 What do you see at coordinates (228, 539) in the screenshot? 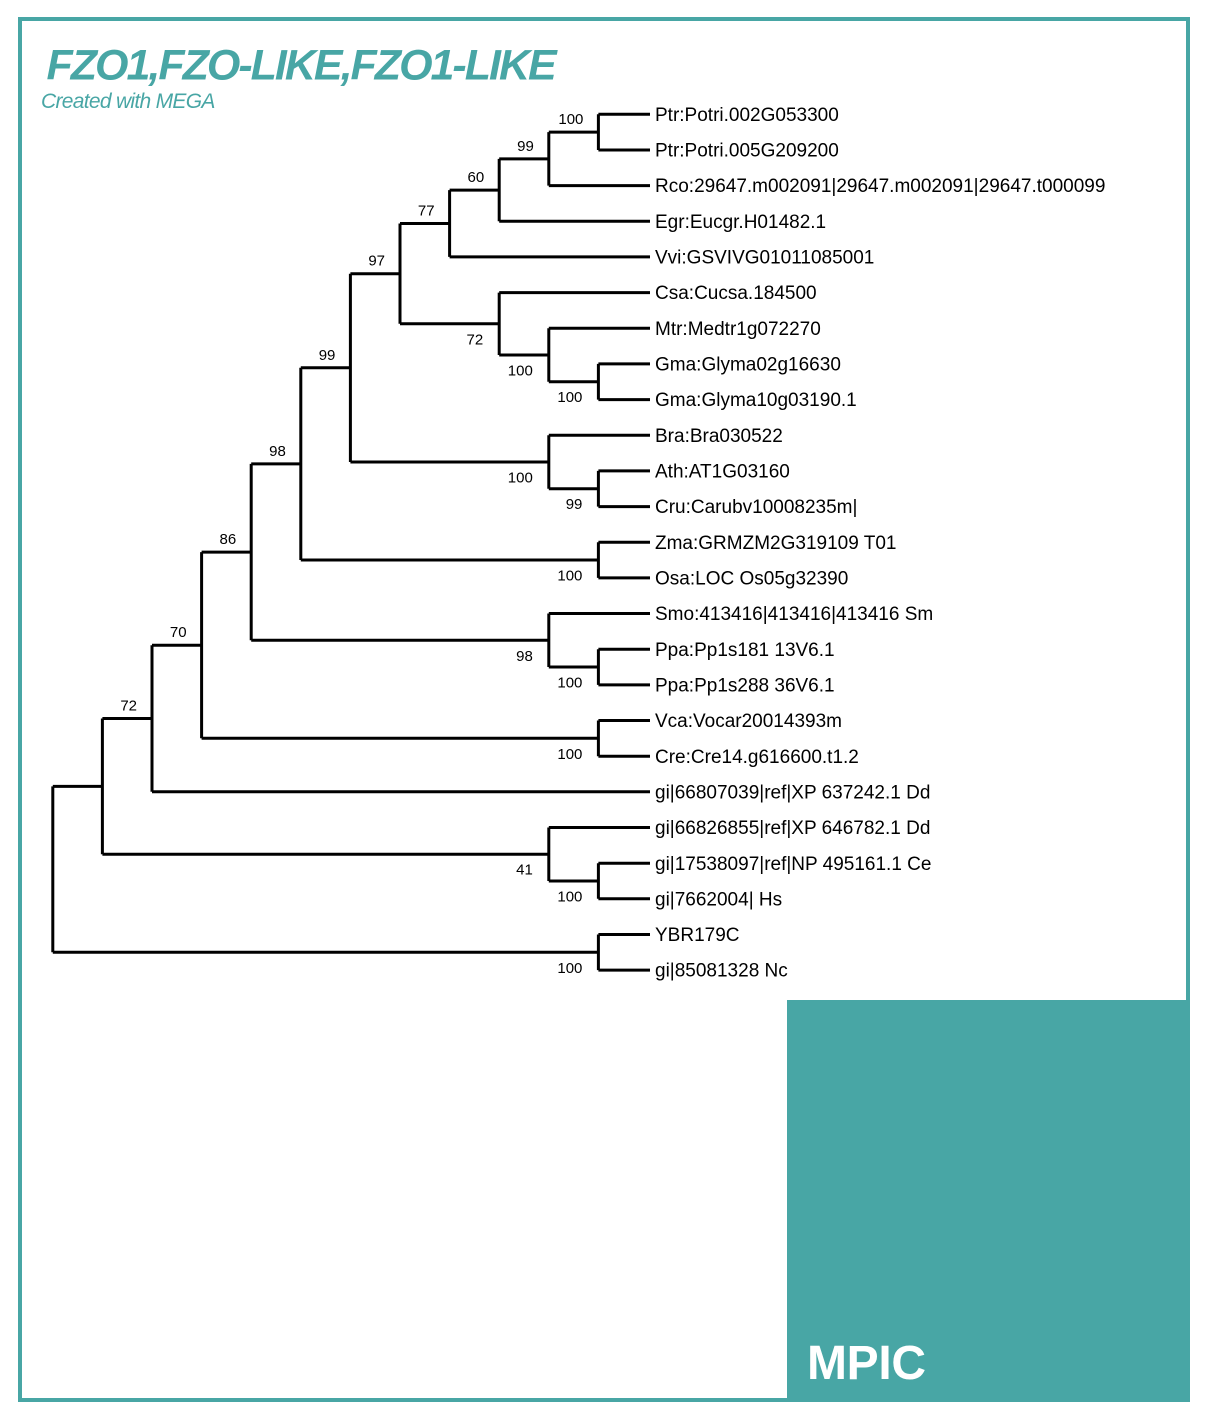
I see `svg-text: 86` at bounding box center [228, 539].